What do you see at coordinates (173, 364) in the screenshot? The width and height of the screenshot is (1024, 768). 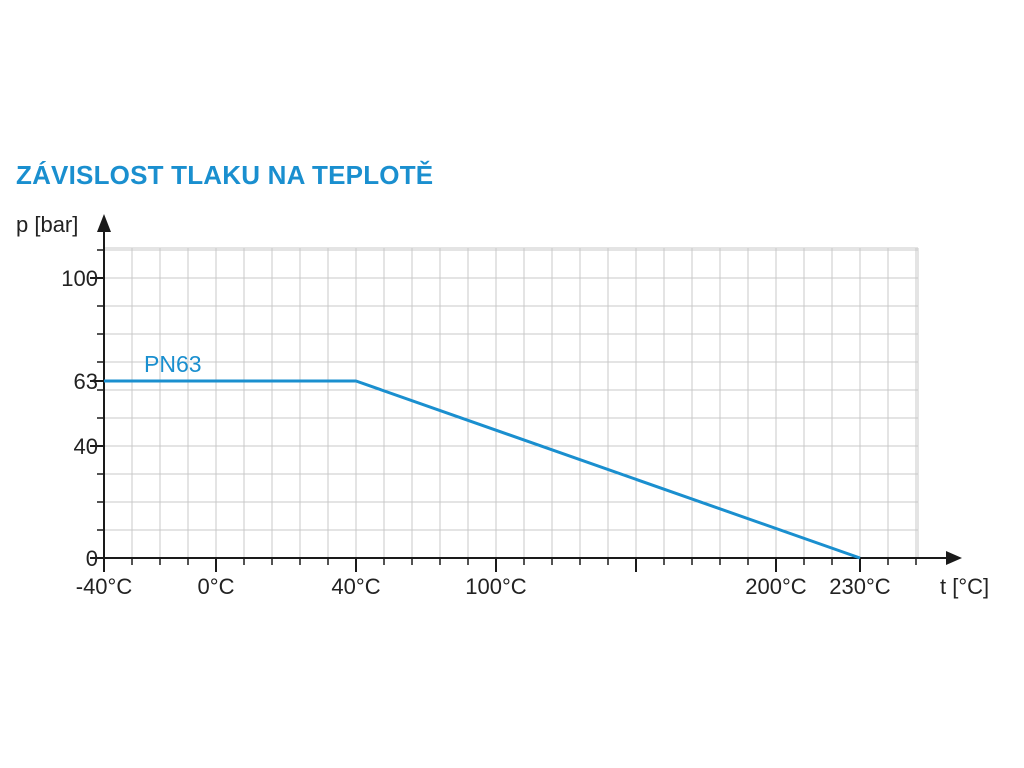 I see `series-label: PN63` at bounding box center [173, 364].